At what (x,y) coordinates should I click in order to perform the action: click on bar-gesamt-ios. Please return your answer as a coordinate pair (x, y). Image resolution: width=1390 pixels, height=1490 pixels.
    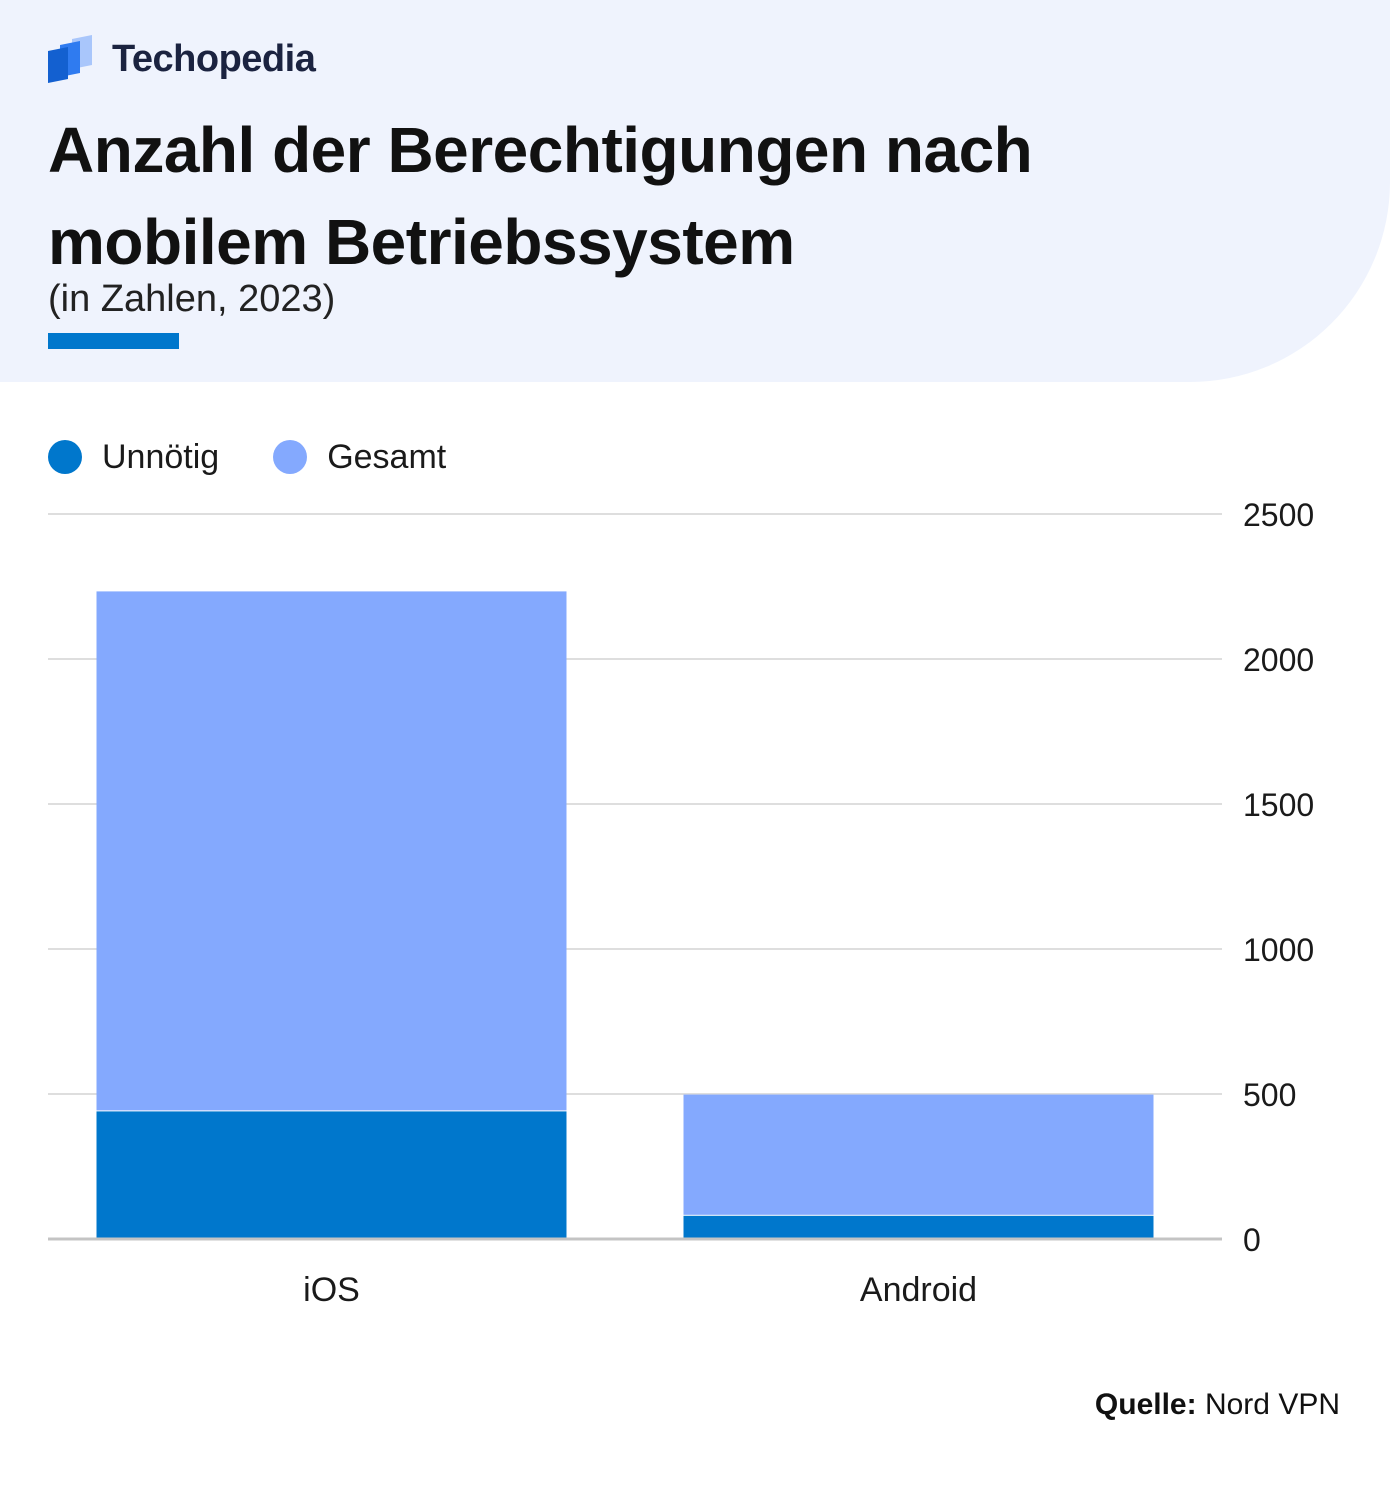
    Looking at the image, I should click on (331, 851).